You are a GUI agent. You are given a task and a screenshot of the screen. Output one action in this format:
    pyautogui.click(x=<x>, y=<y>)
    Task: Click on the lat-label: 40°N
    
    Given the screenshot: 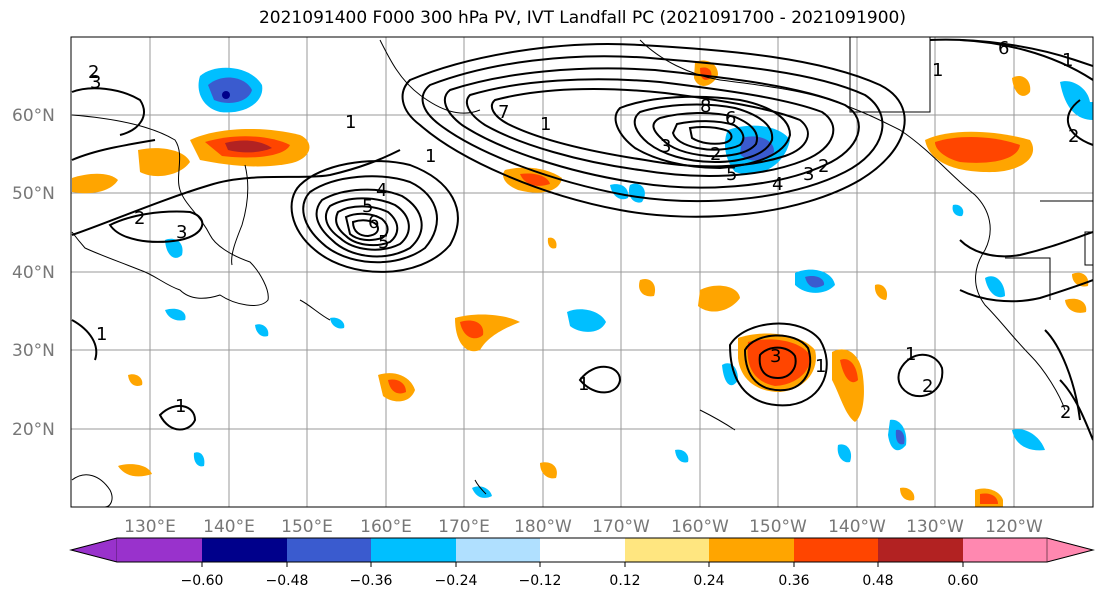 What is the action you would take?
    pyautogui.click(x=33, y=273)
    